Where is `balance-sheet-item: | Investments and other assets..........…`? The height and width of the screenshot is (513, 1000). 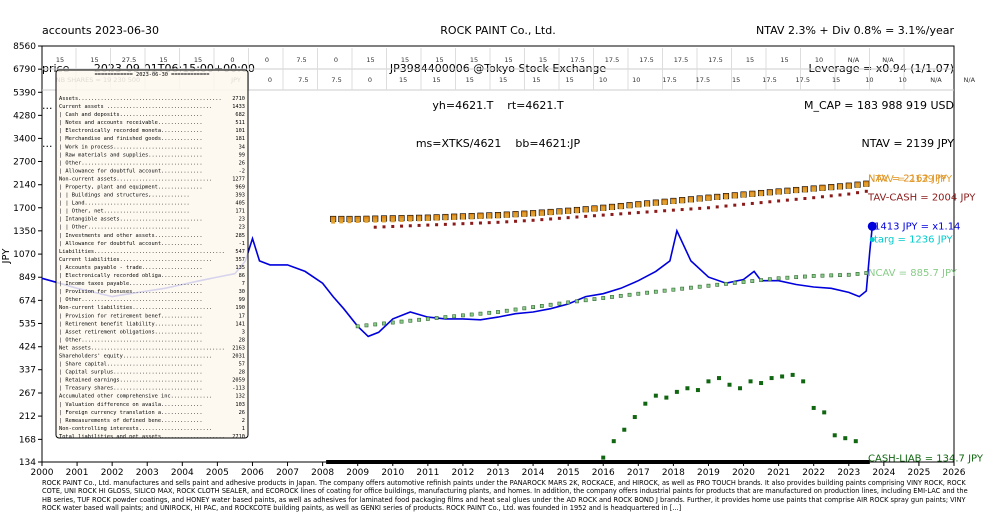
balance-sheet-item: | Investments and other assets..........… is located at coordinates (131, 236).